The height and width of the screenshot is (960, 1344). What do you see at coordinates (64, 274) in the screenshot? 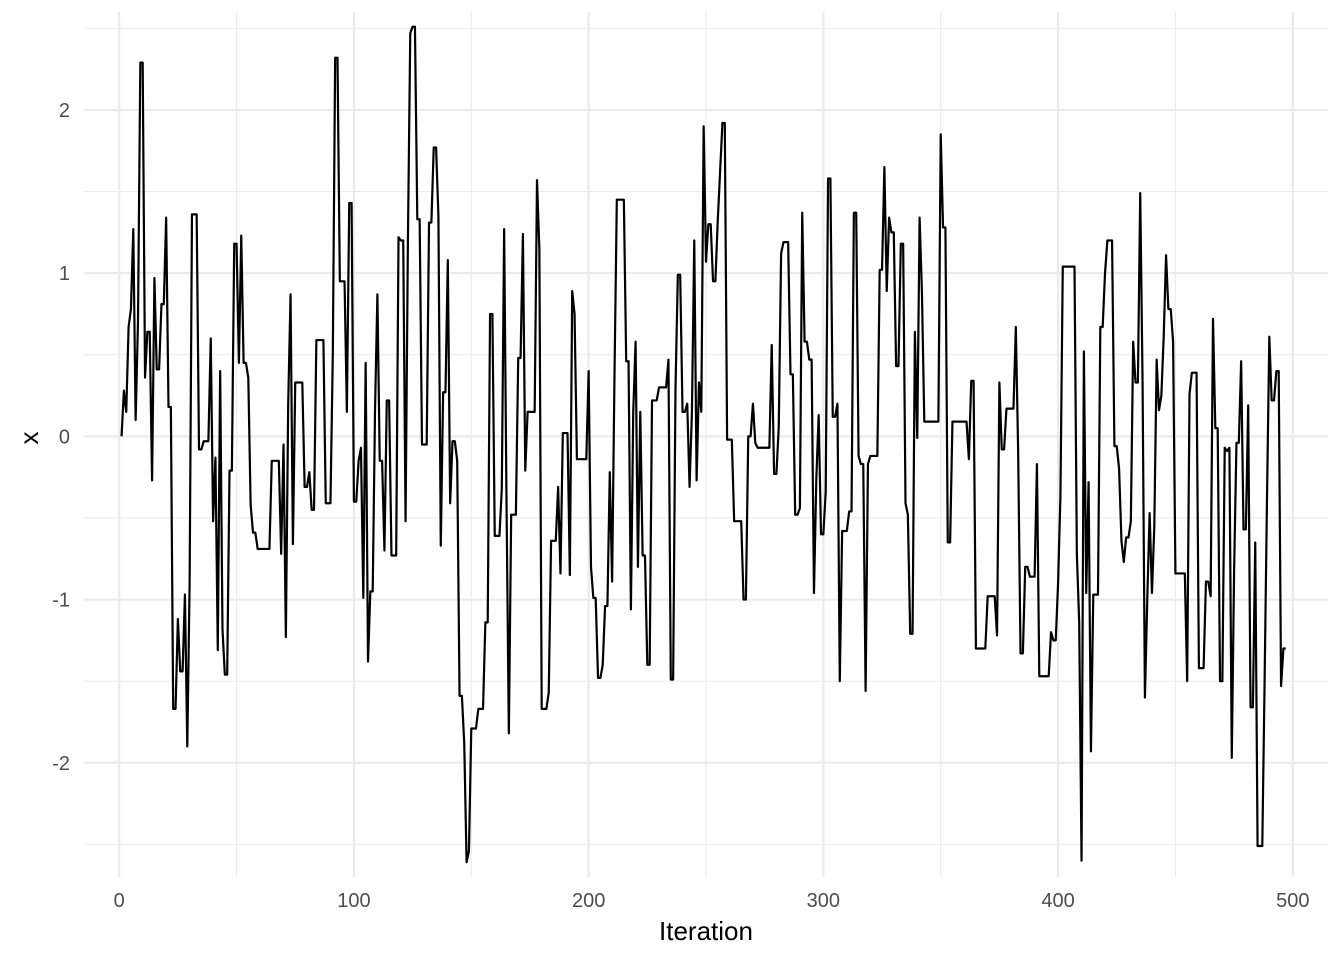
I see `y-tick-label: 1` at bounding box center [64, 274].